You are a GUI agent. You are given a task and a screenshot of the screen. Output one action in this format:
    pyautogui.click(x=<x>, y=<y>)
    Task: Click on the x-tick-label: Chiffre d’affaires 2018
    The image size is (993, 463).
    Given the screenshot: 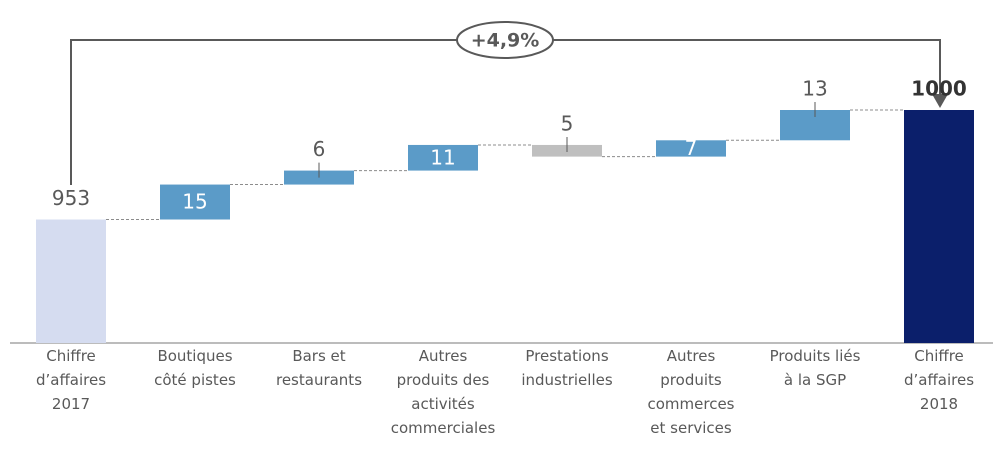 What is the action you would take?
    pyautogui.click(x=939, y=380)
    